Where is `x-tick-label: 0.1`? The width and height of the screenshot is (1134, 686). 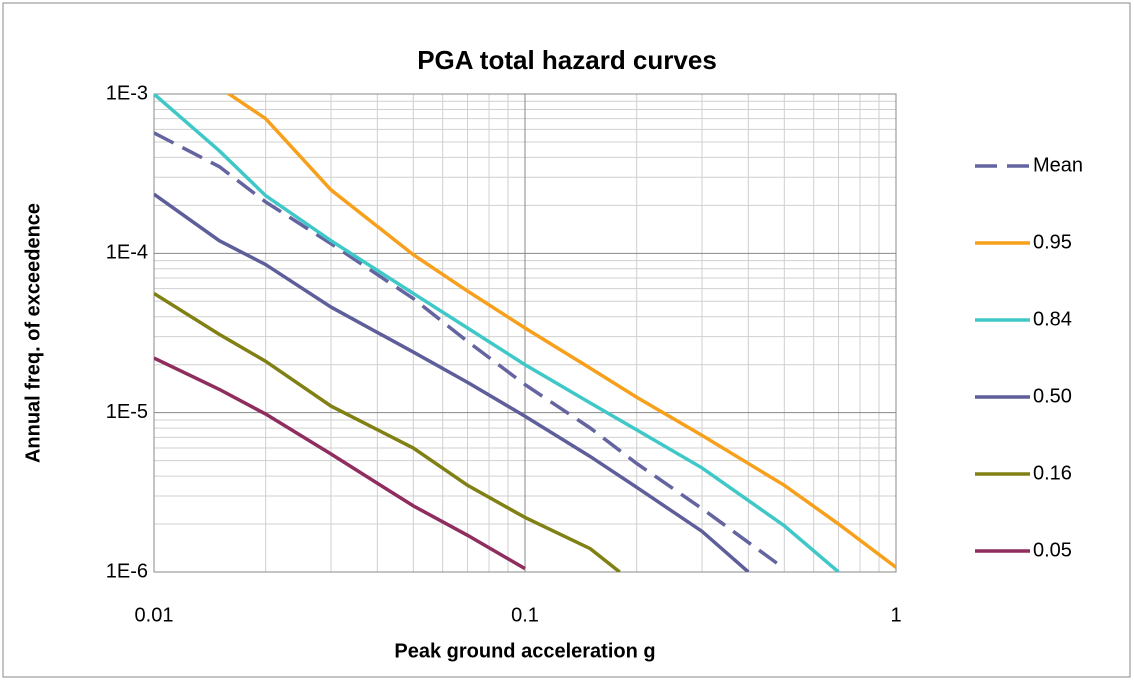
x-tick-label: 0.1 is located at coordinates (525, 615).